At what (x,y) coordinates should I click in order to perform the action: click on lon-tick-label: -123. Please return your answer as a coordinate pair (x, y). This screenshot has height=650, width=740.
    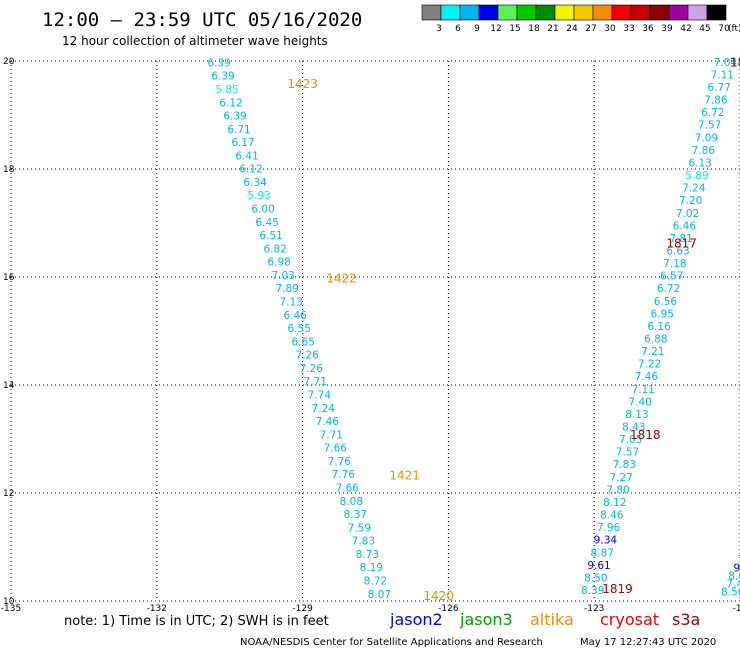
    Looking at the image, I should click on (594, 609).